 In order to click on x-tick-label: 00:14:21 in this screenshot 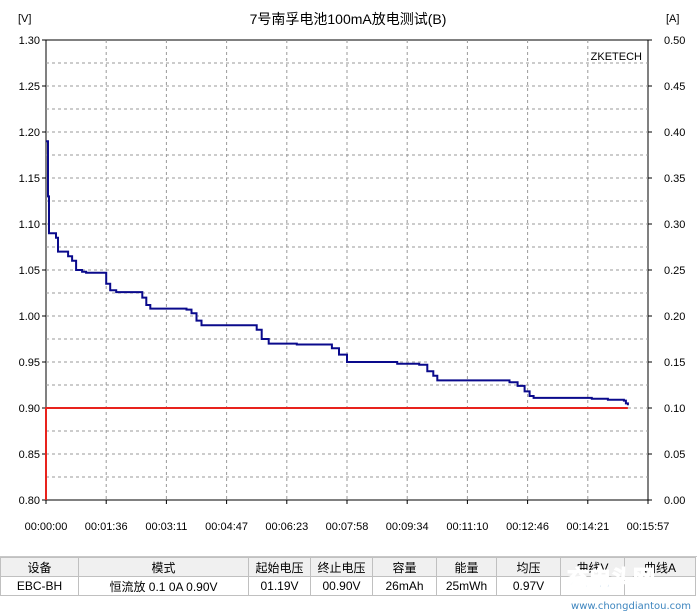, I will do `click(587, 527)`.